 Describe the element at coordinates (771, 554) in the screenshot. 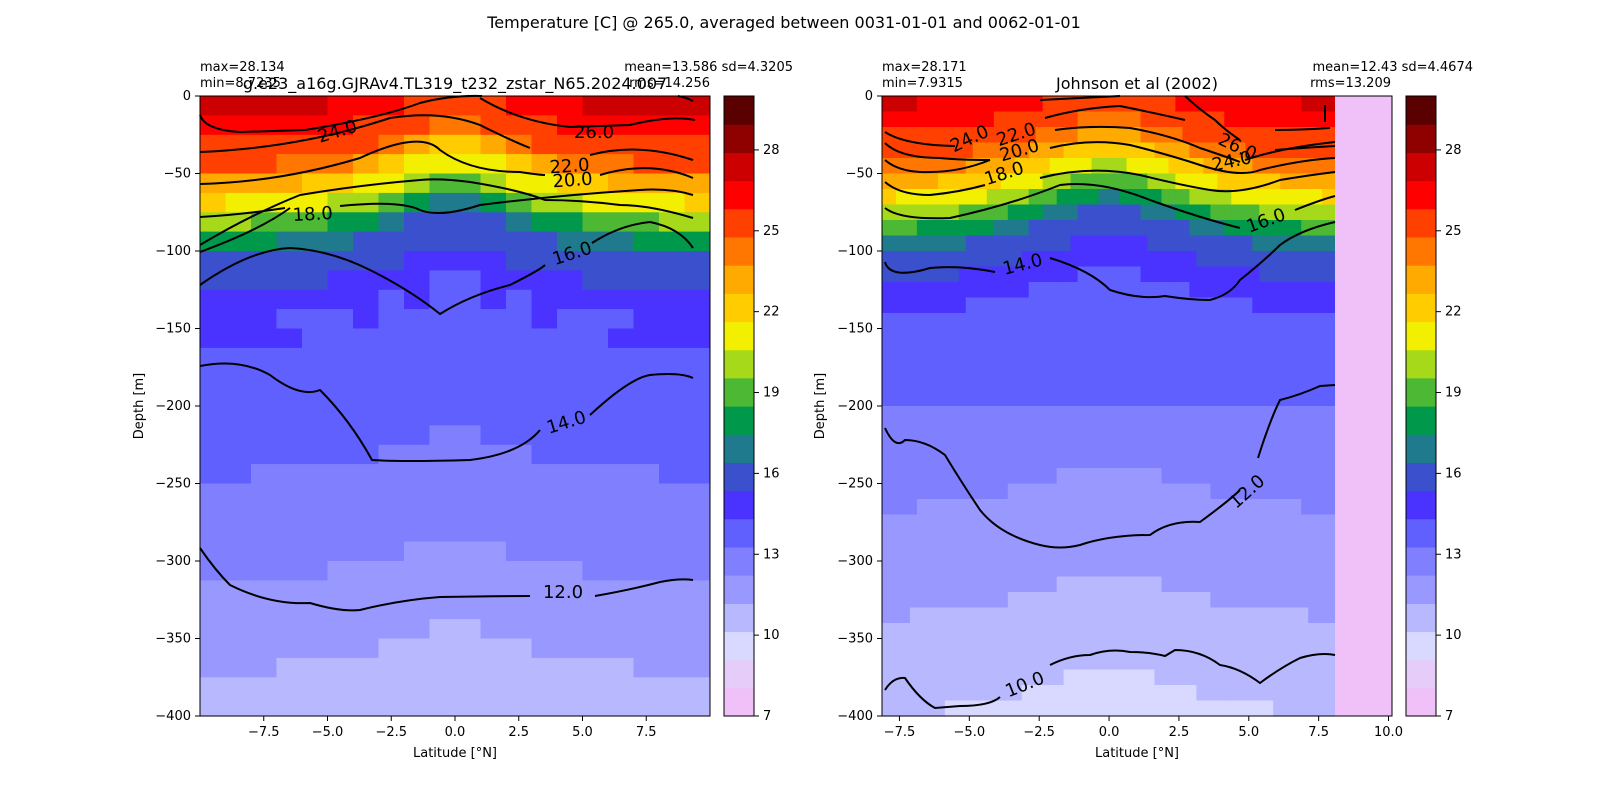

I see `colorbar-tick-label: 13` at that location.